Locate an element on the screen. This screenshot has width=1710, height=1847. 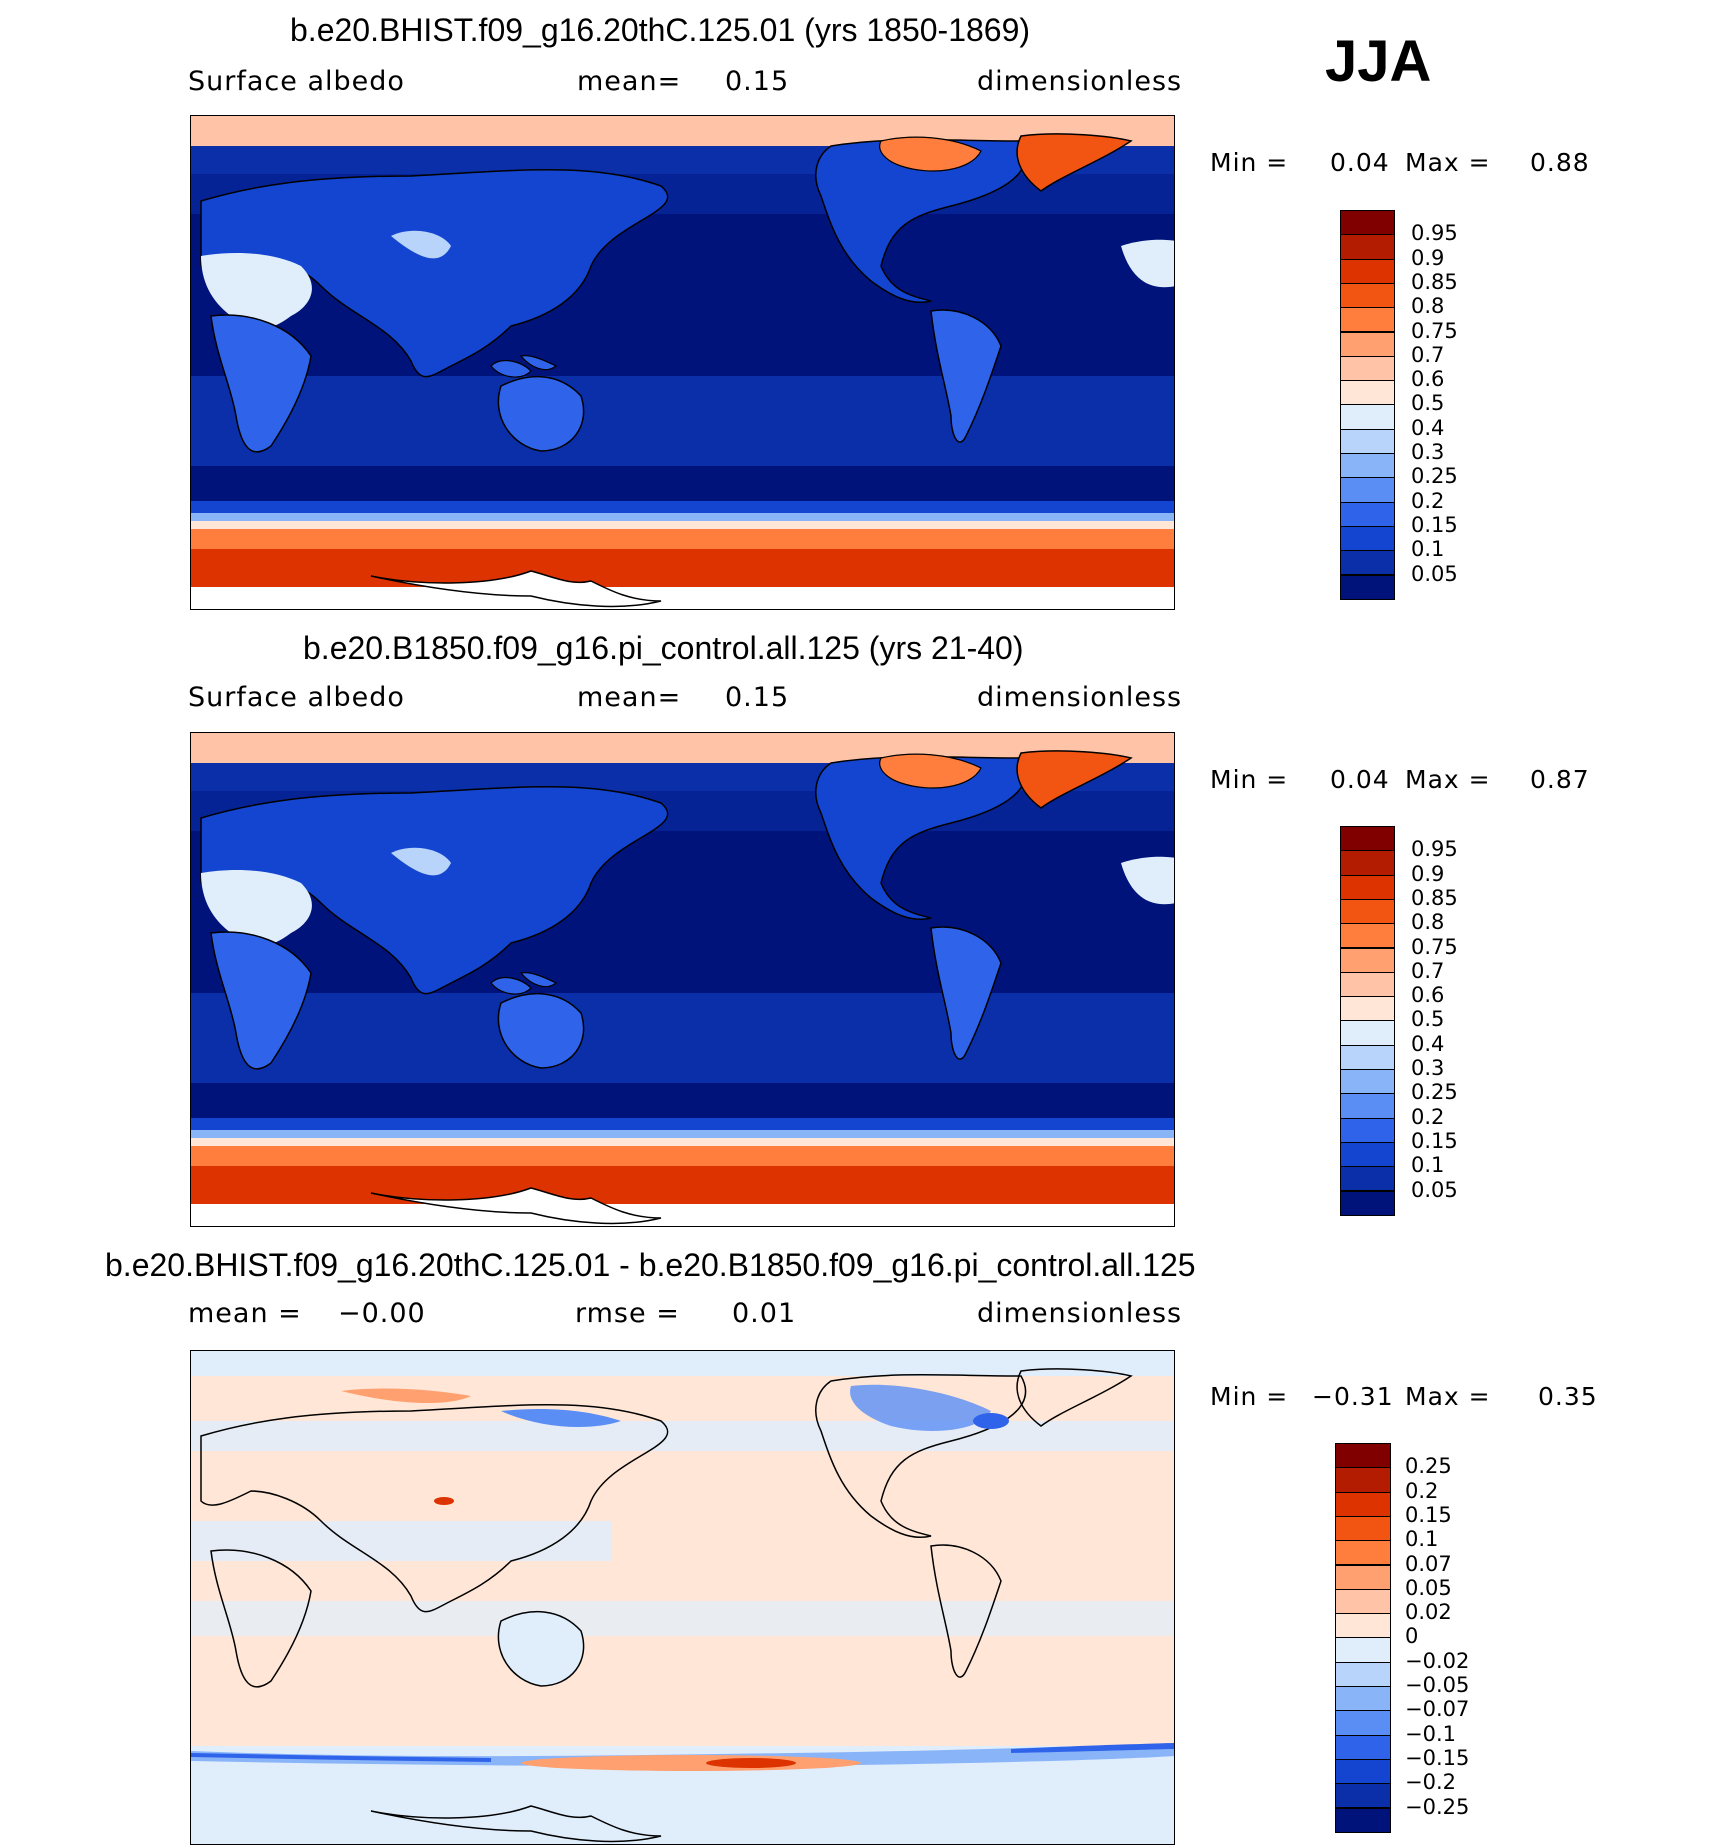
panel-1-mean-value: 0.15 is located at coordinates (757, 81).